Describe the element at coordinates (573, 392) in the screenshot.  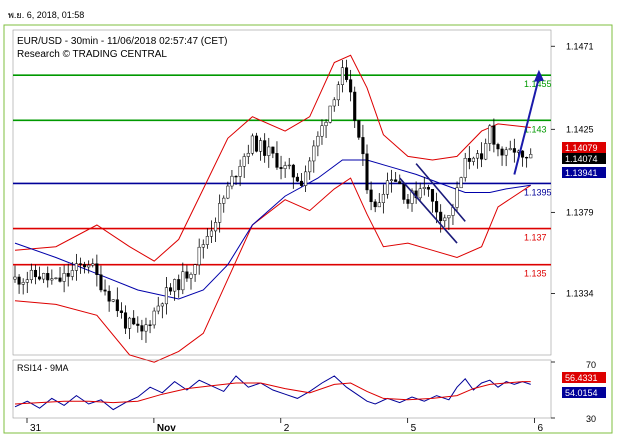
I see `rsi-axis: 70 30` at that location.